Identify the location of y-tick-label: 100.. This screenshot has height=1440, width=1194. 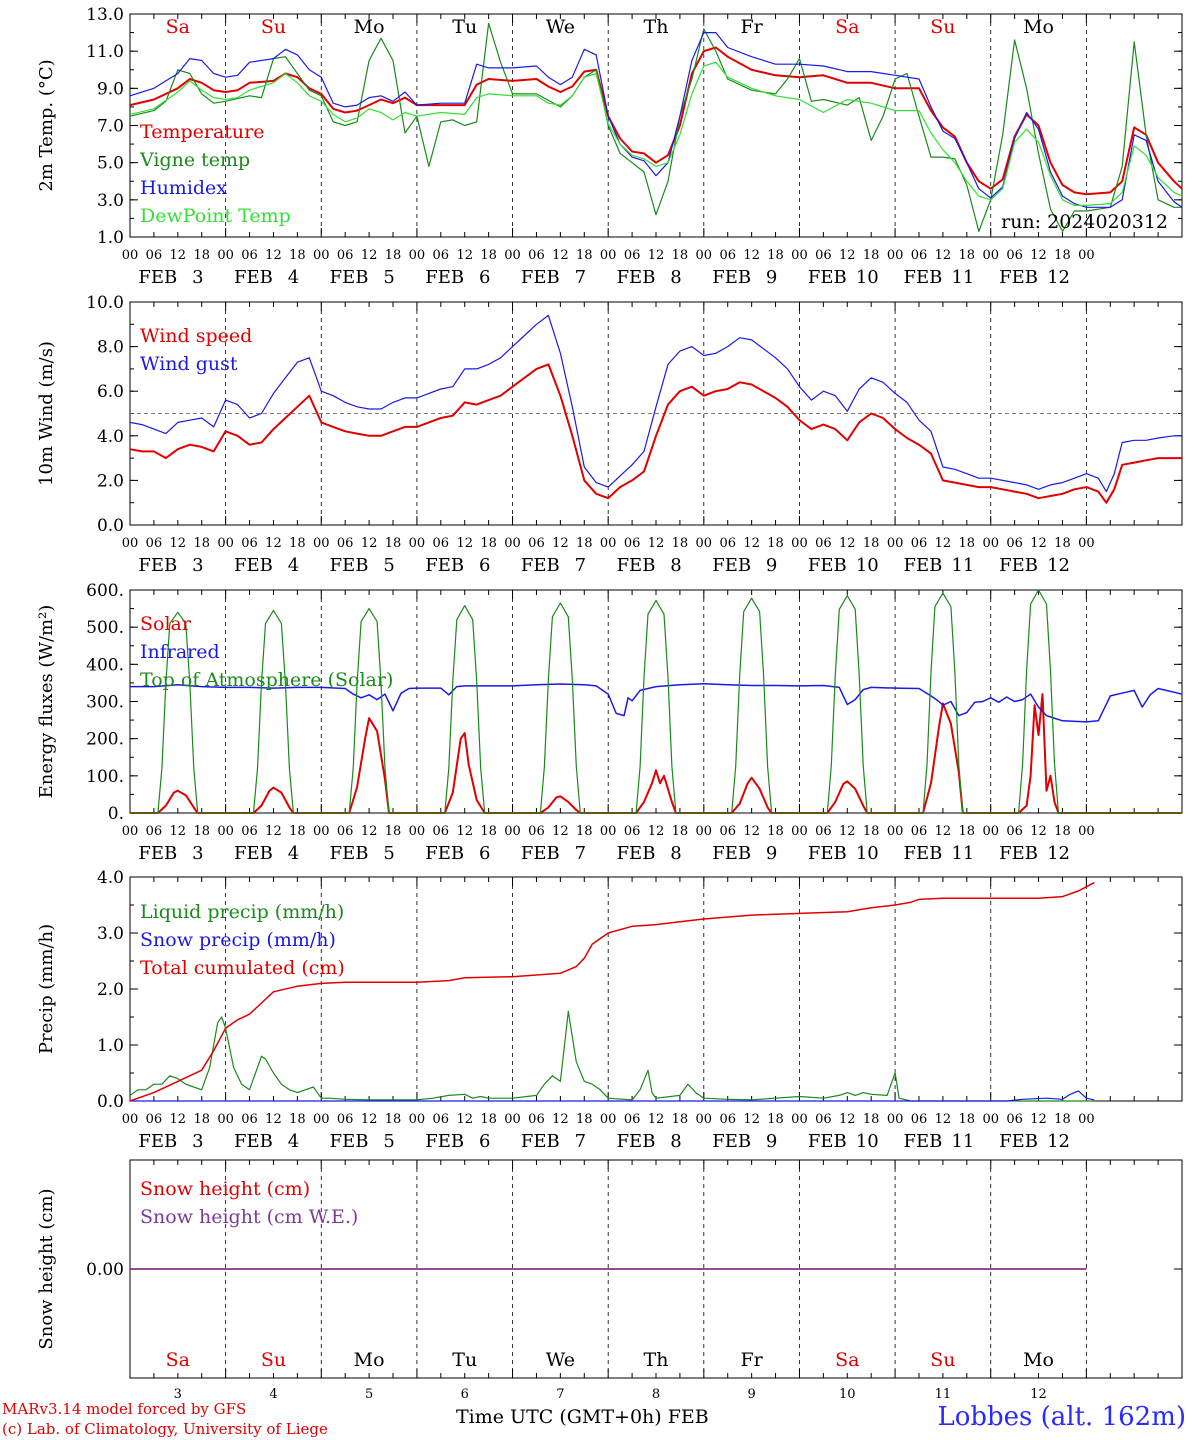
(105, 777).